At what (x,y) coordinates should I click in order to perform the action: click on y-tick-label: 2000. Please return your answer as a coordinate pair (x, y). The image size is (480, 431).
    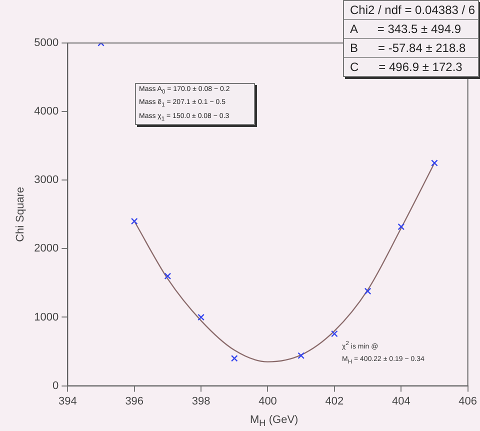
    Looking at the image, I should click on (46, 248).